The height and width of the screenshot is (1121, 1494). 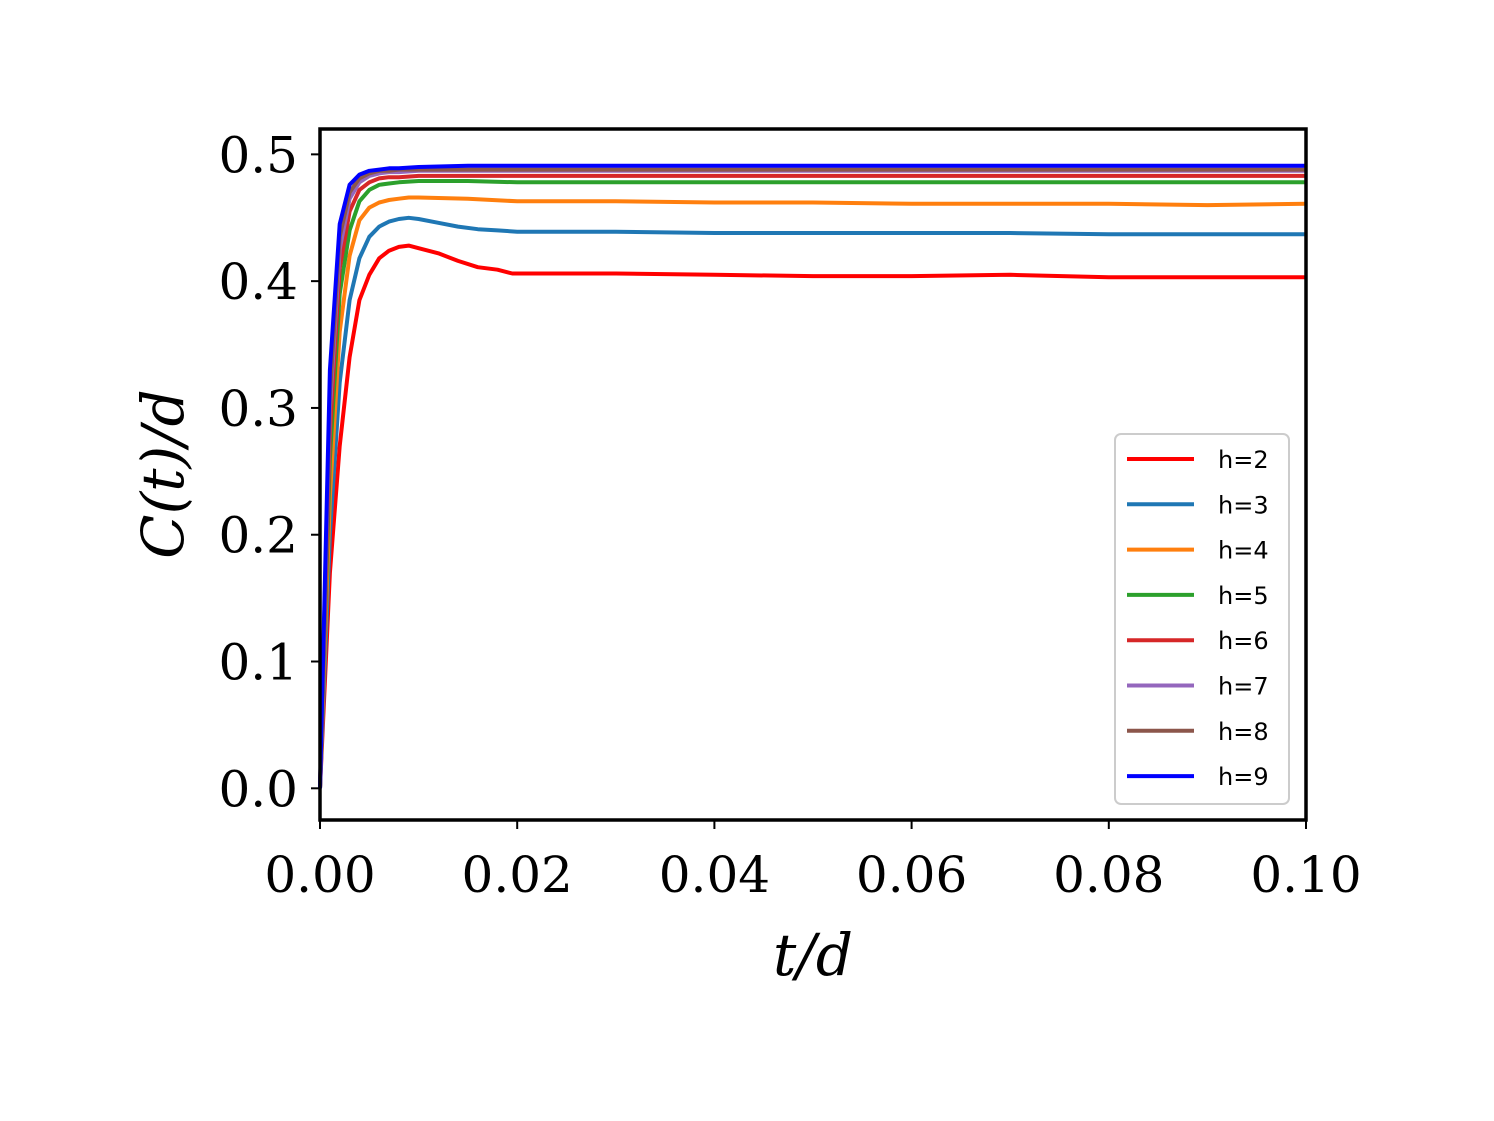 I want to click on legend-entry-label: h=4, so click(x=1243, y=551).